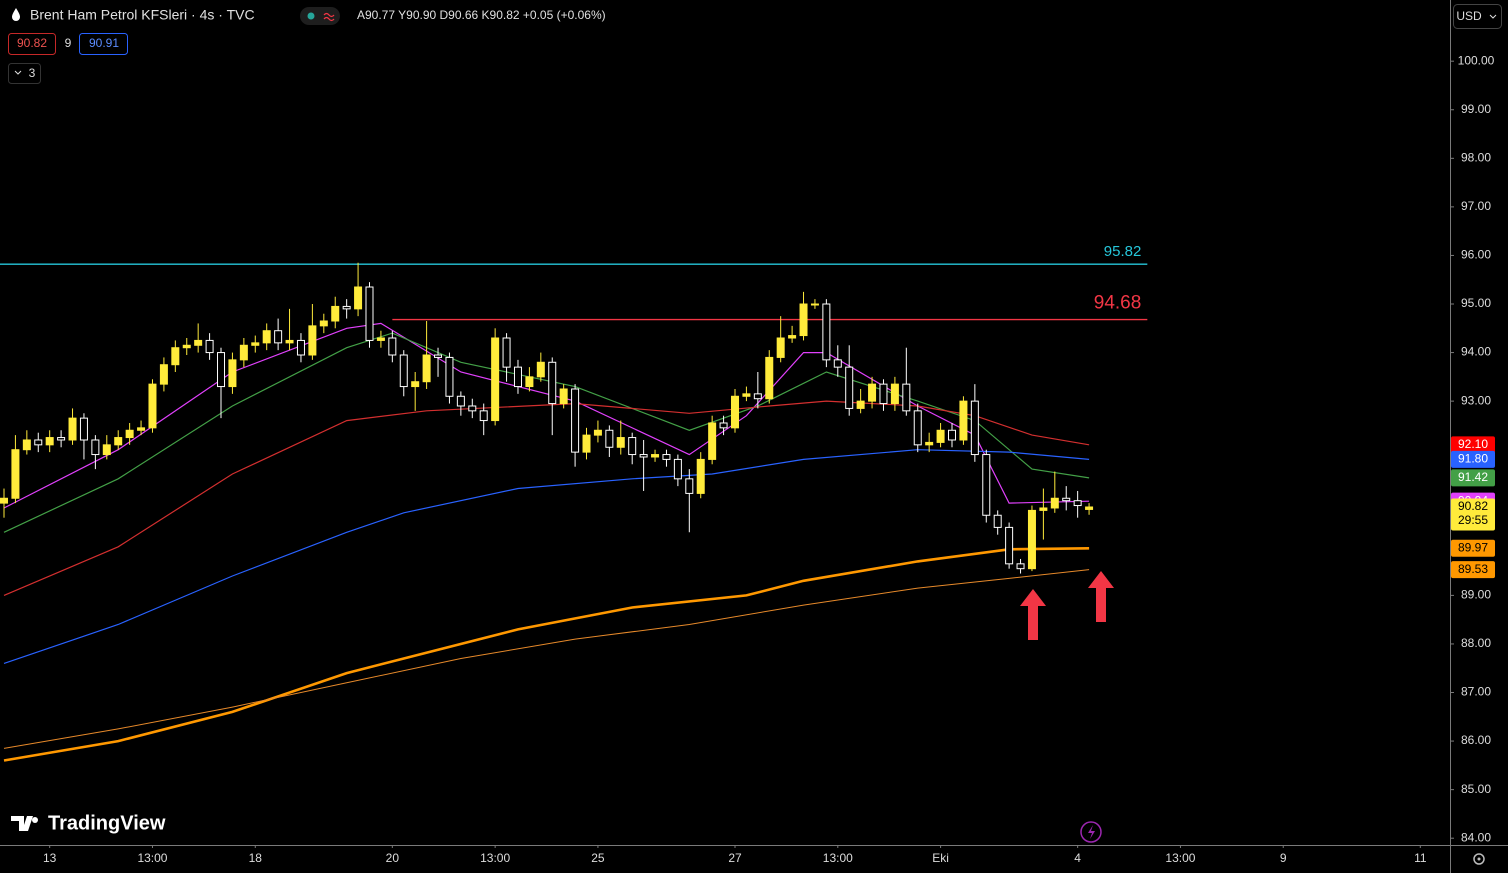  I want to click on y-tick-label: 97.00, so click(1476, 206).